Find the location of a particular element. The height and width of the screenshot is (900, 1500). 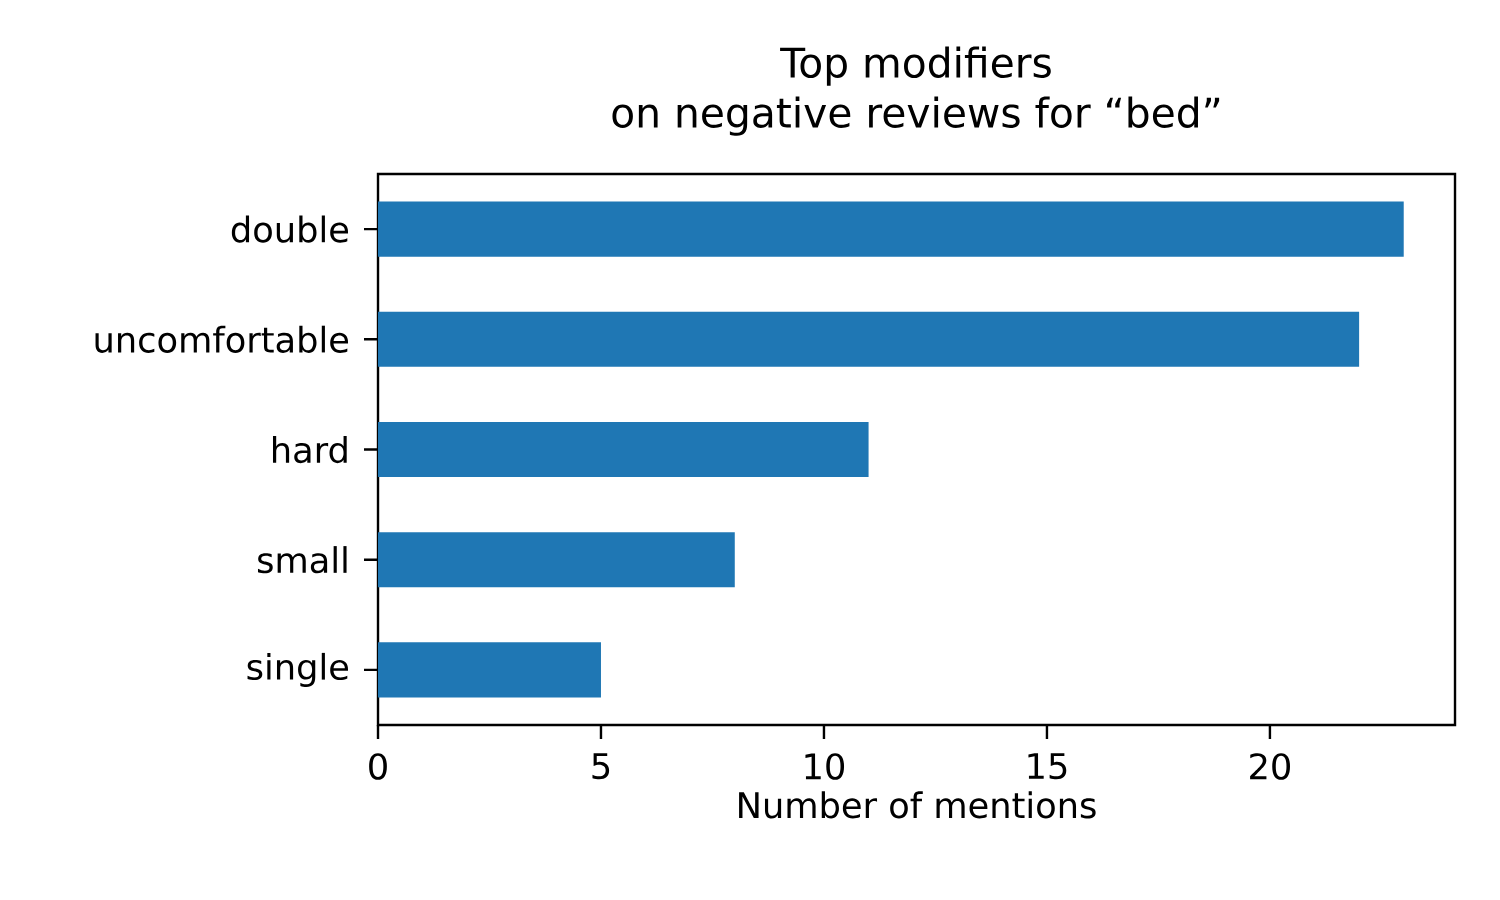

y-tick-label: double is located at coordinates (290, 229).